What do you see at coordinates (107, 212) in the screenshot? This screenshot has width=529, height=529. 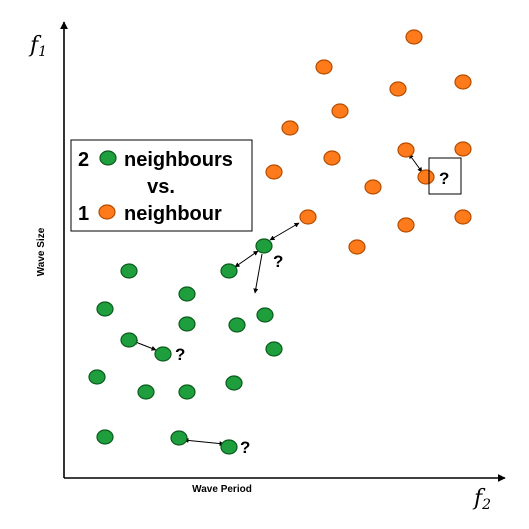 I see `legend-orange-marker` at bounding box center [107, 212].